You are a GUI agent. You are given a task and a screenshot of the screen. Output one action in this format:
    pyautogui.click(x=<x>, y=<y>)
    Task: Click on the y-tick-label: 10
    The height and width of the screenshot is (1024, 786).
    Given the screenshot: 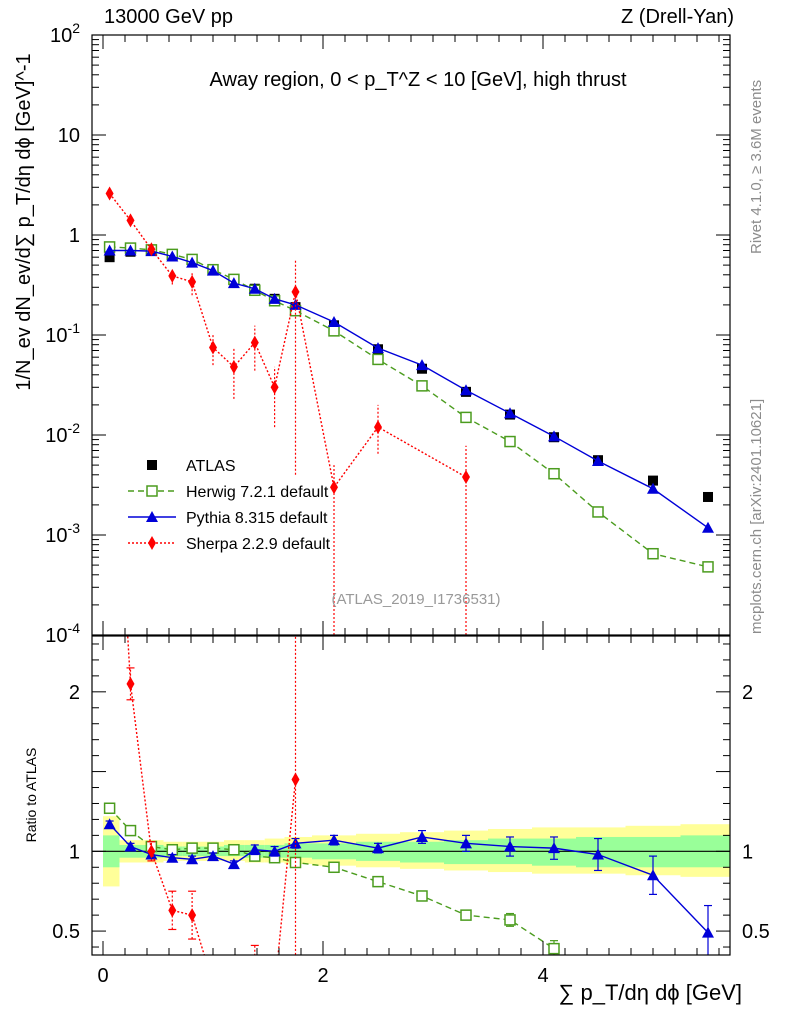 What is the action you would take?
    pyautogui.click(x=69, y=136)
    